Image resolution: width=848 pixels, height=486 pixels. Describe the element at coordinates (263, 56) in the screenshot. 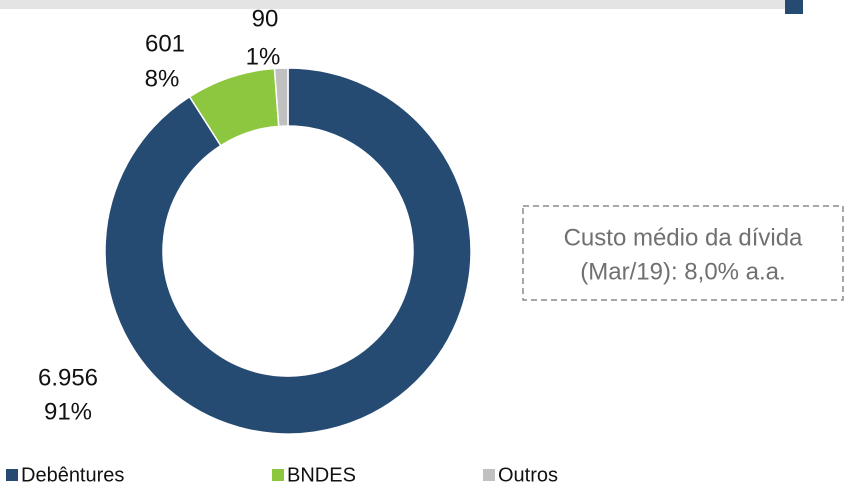

I see `percent-label: 1%` at that location.